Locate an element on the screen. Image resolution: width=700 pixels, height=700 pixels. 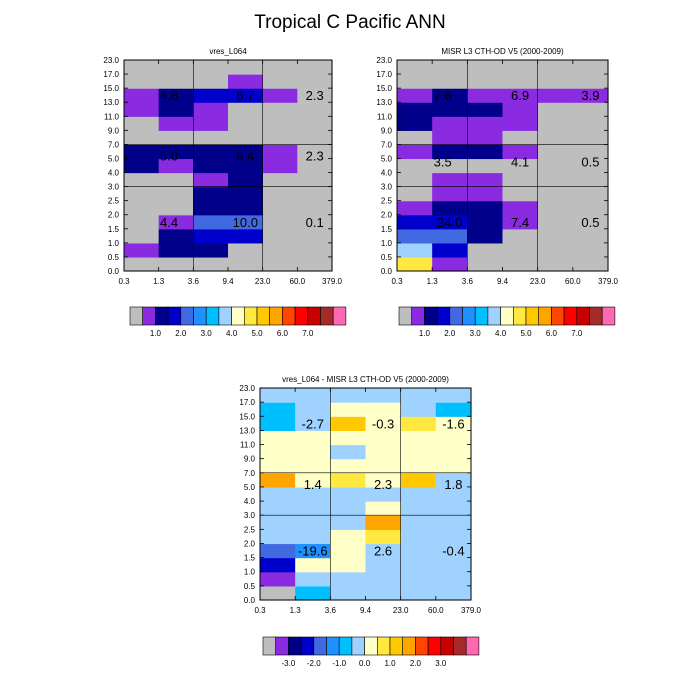
cell-annotation: 4.4 is located at coordinates (169, 222).